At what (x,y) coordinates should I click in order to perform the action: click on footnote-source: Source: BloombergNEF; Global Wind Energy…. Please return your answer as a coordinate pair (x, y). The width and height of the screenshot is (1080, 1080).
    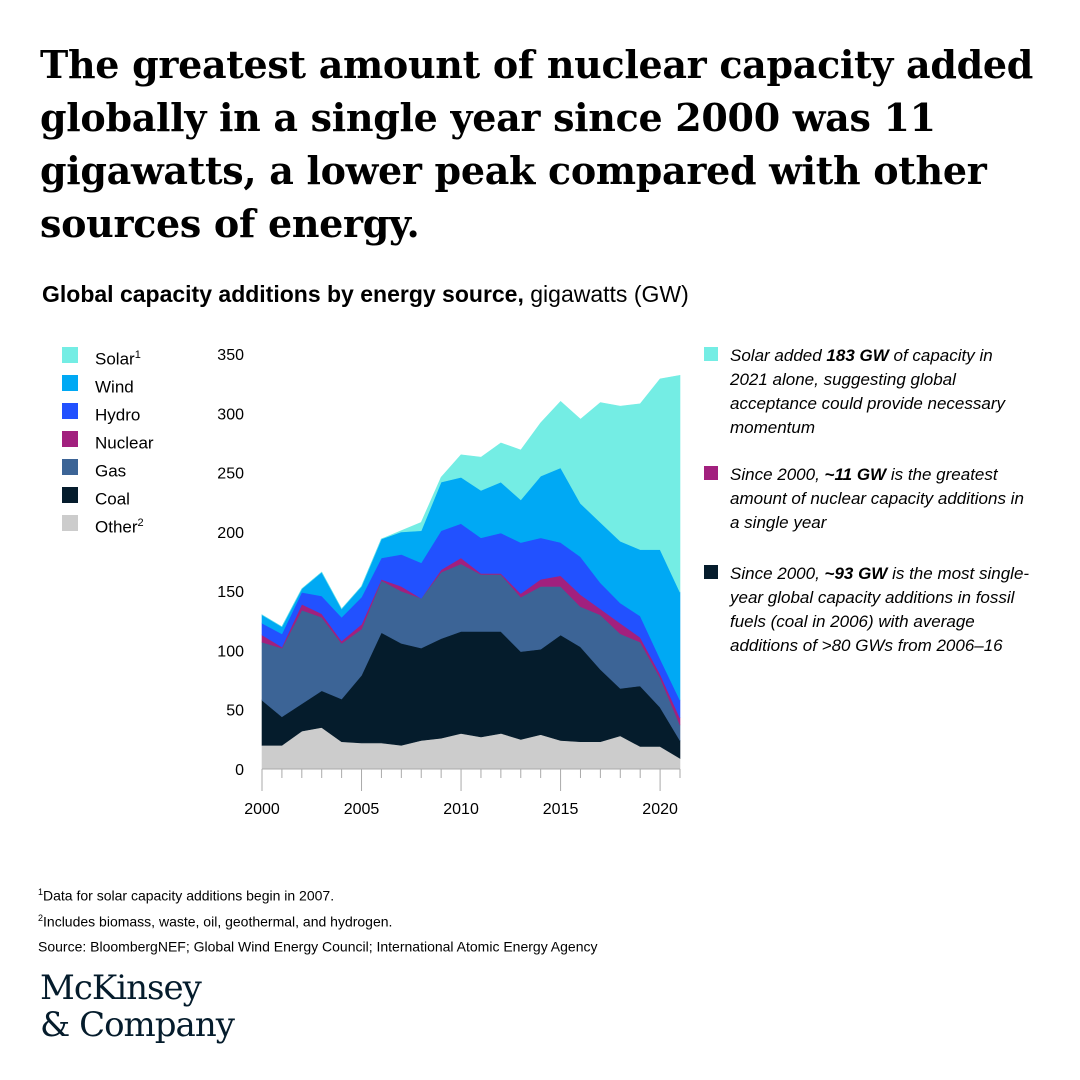
    Looking at the image, I should click on (318, 946).